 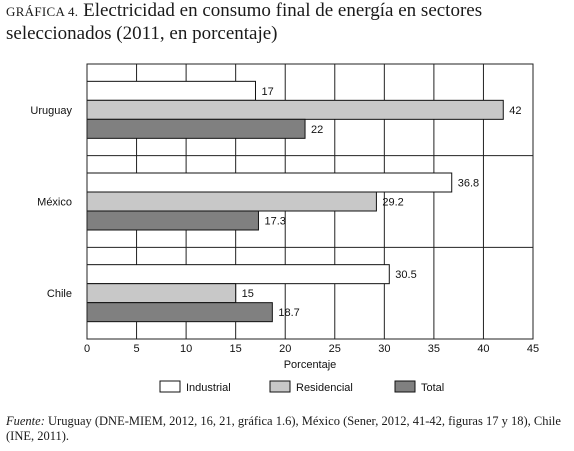 I want to click on data-label: 17, so click(x=267, y=92).